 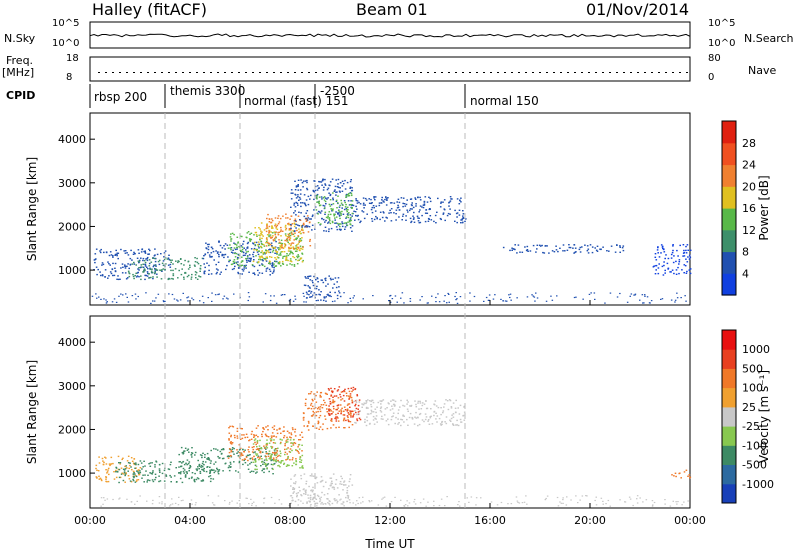 I want to click on colorbar-tick-label: 25, so click(x=749, y=407).